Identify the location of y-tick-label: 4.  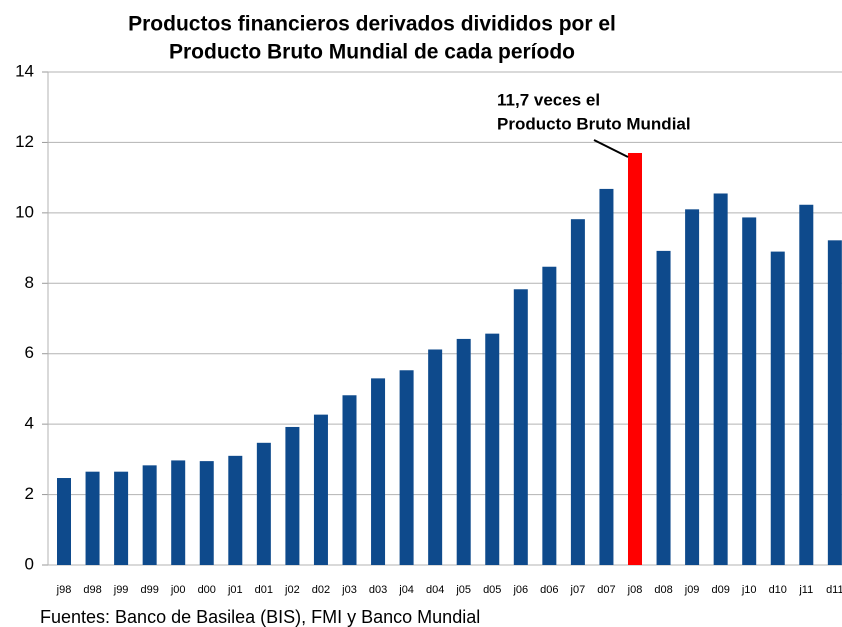
(29, 423).